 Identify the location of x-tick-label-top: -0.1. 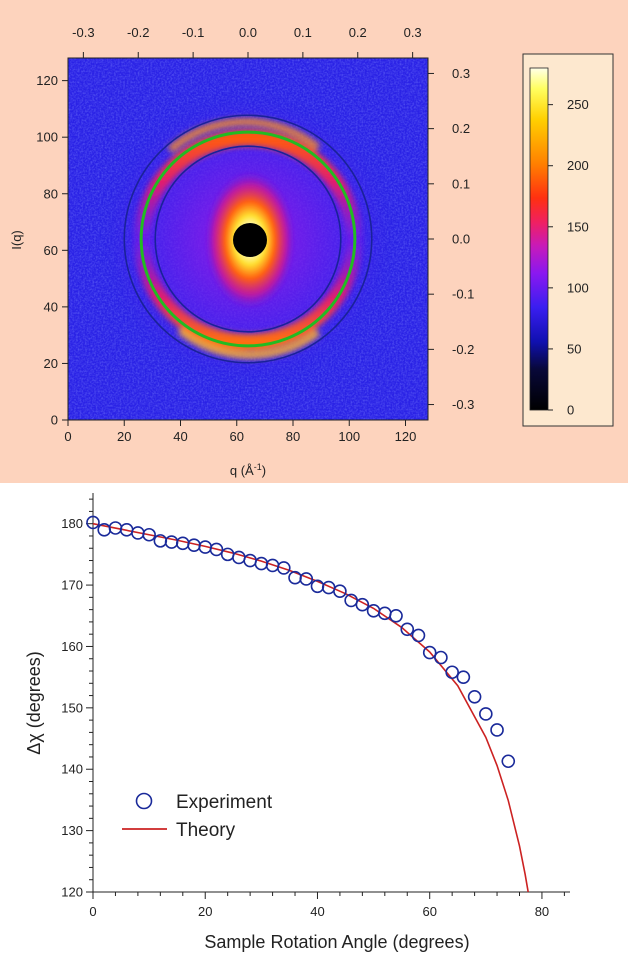
(193, 32).